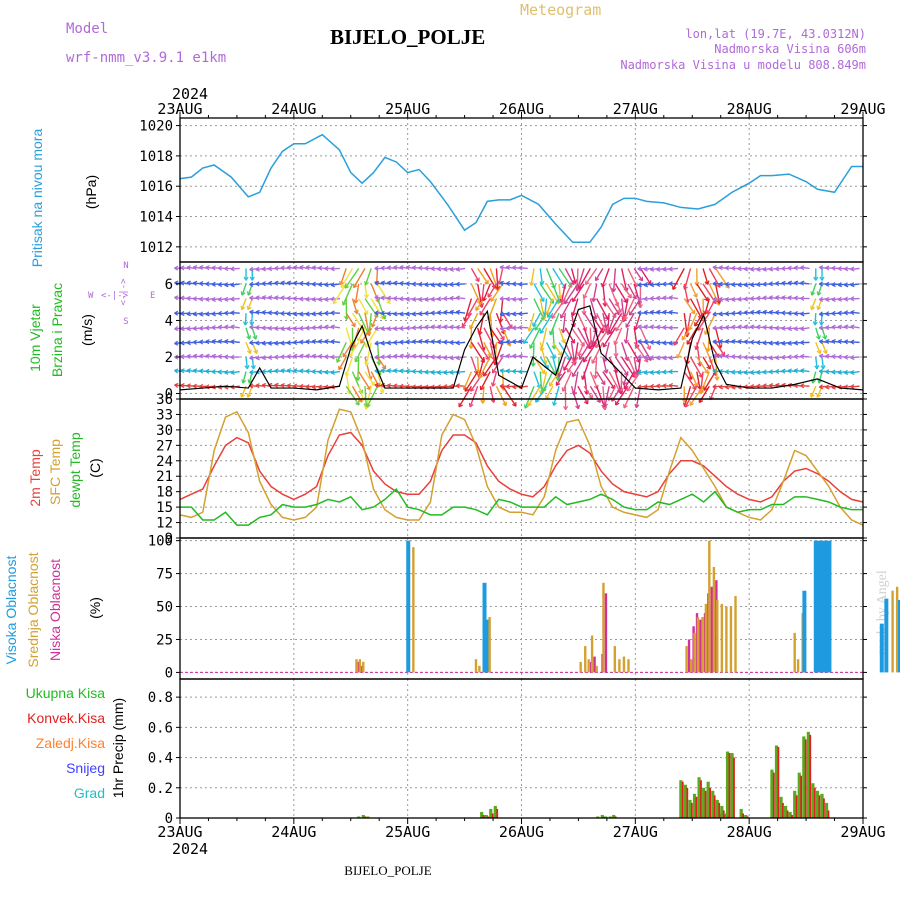  I want to click on total-rain-bar, so click(694, 805).